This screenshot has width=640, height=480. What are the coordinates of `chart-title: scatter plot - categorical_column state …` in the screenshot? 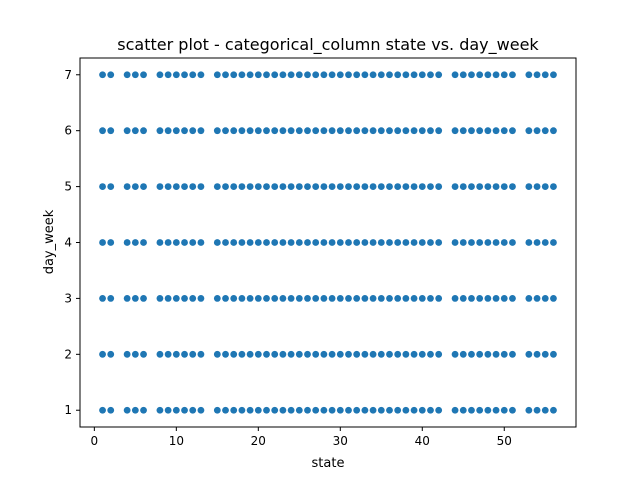 It's located at (328, 45).